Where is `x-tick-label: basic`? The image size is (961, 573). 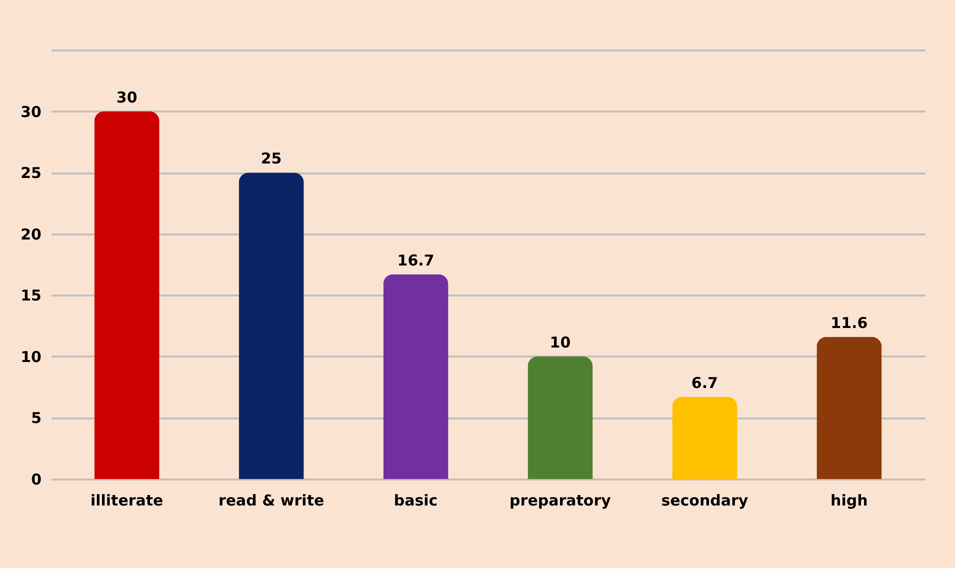 x-tick-label: basic is located at coordinates (416, 501).